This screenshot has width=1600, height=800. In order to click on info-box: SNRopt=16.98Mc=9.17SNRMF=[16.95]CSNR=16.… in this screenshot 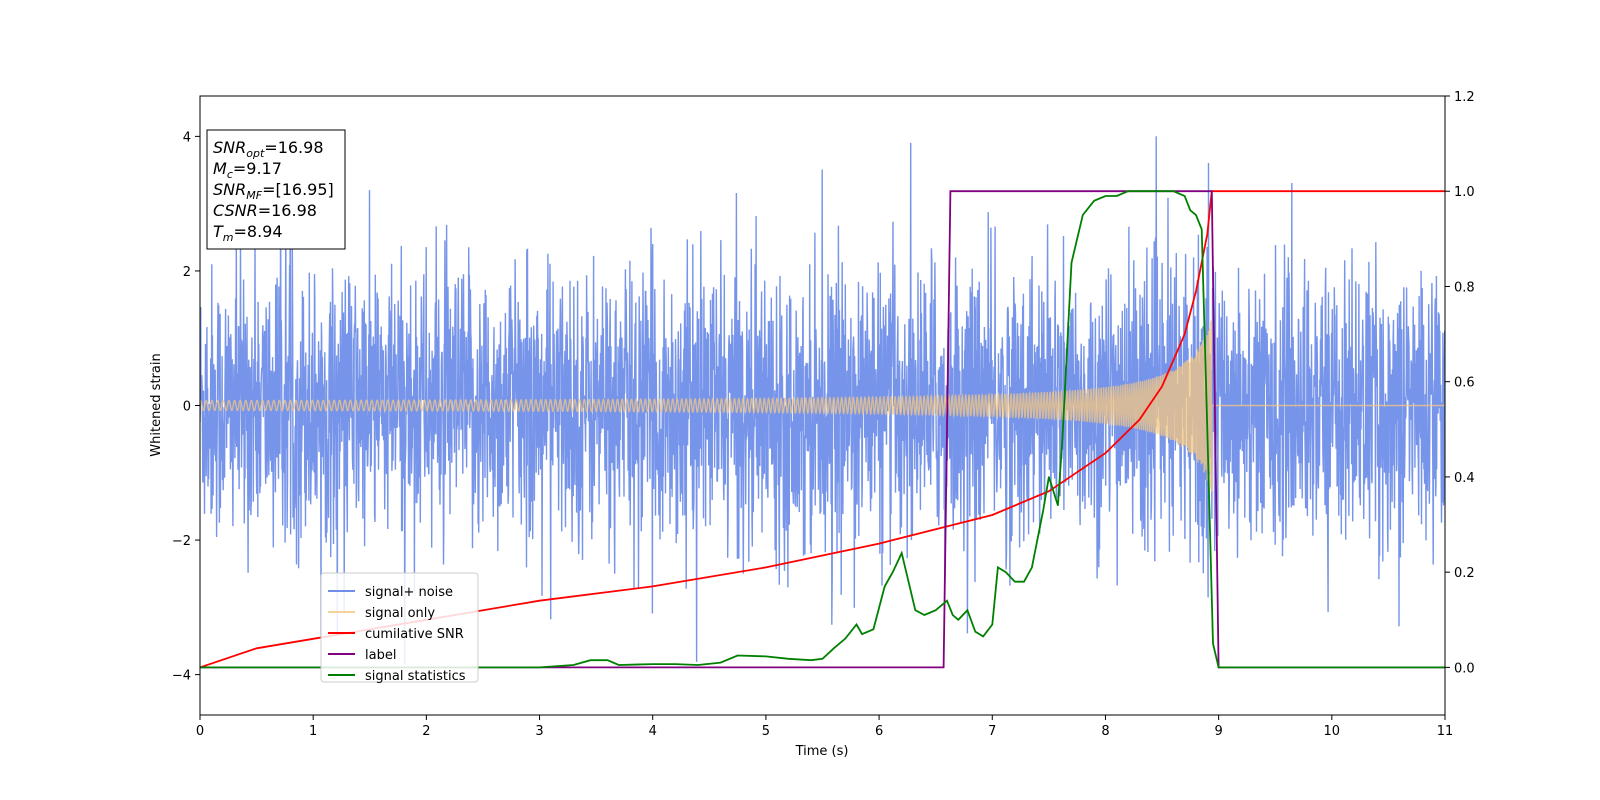, I will do `click(276, 189)`.